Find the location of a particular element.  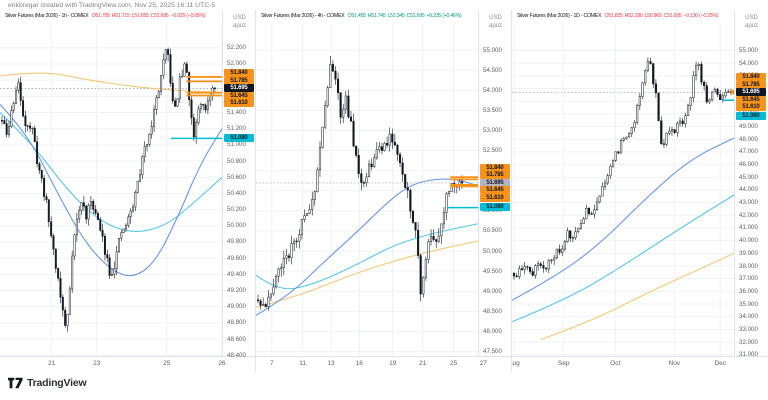

level-price-label: 51.840 is located at coordinates (751, 77).